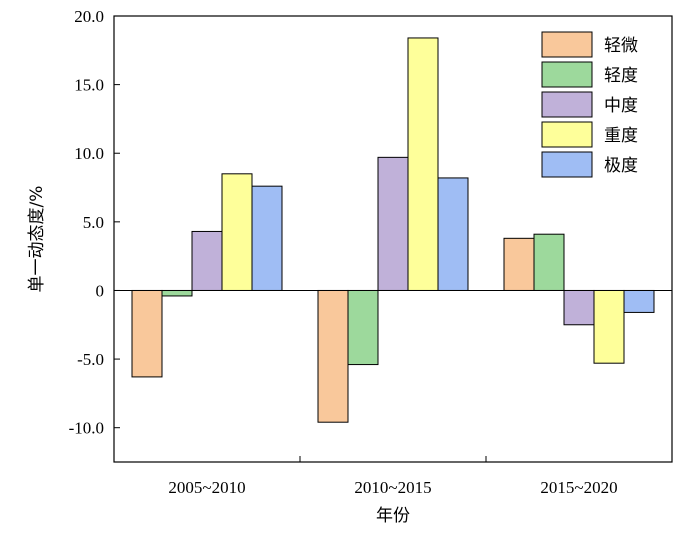 This screenshot has width=700, height=533. Describe the element at coordinates (89, 16) in the screenshot. I see `y-tick-label: 20.0` at that location.